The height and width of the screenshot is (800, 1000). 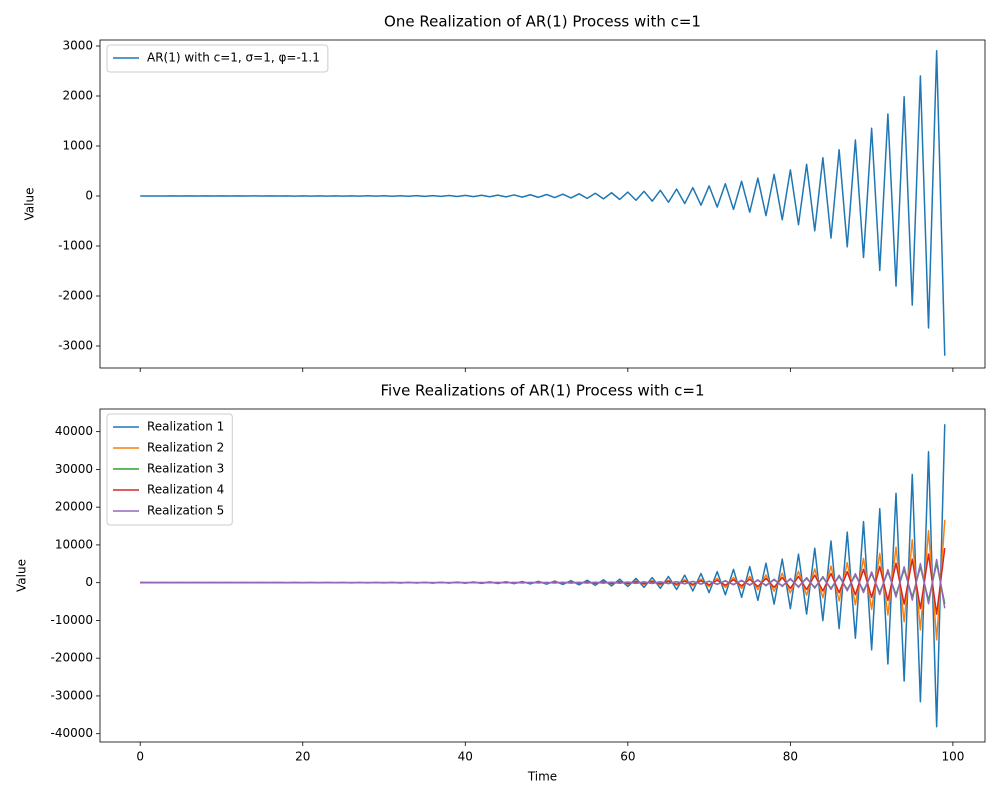 I want to click on x-axis-label: Time, so click(x=542, y=777).